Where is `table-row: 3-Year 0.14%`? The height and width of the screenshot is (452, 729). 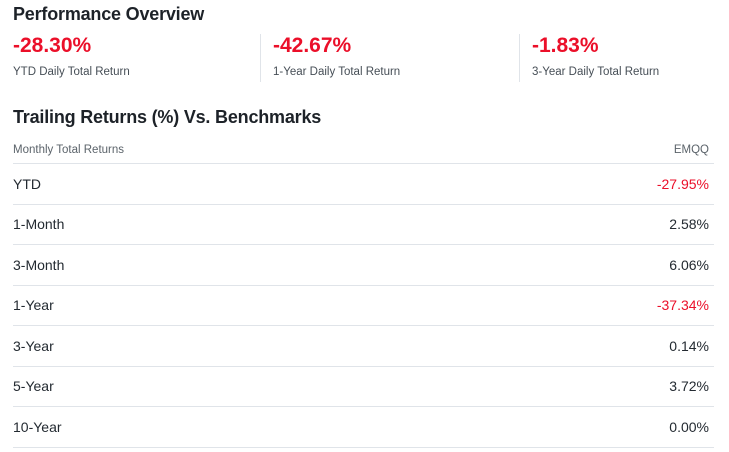
table-row: 3-Year 0.14% is located at coordinates (363, 346).